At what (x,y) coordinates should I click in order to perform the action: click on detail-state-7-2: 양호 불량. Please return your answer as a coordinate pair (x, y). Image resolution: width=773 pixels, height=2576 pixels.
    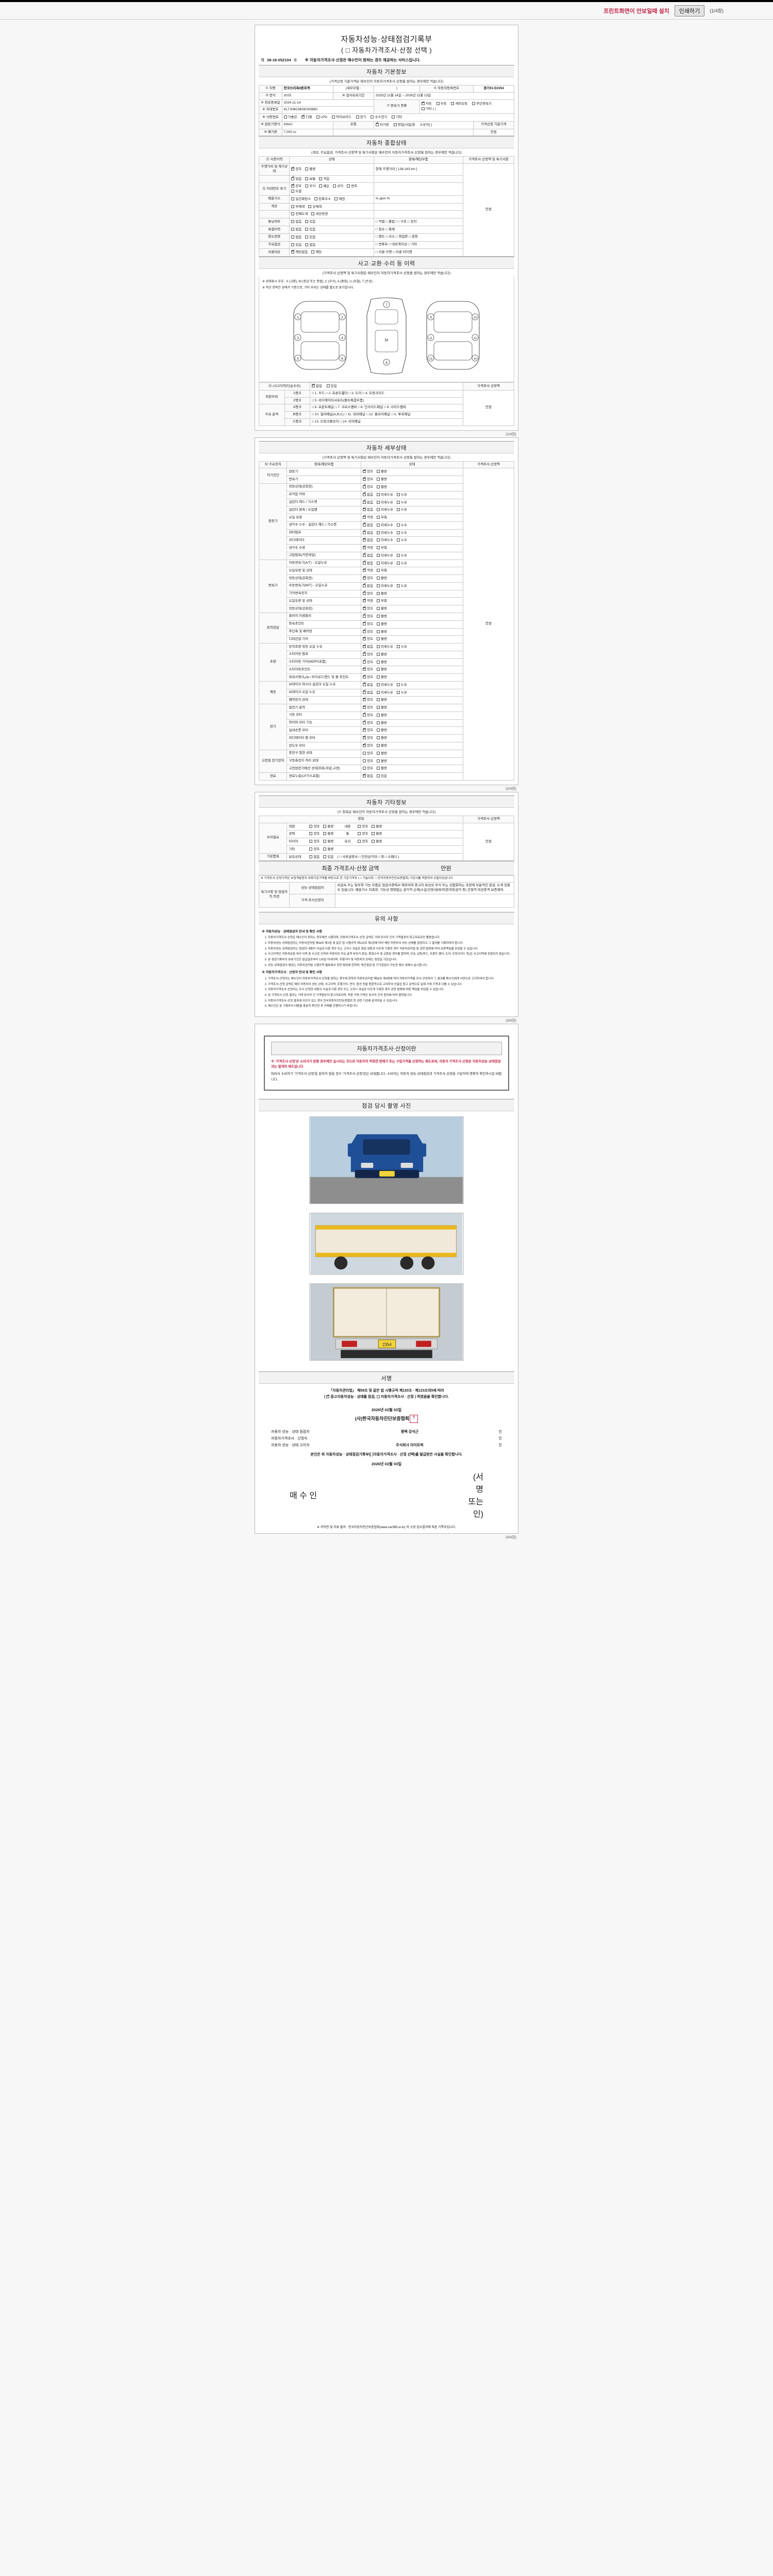
    Looking at the image, I should click on (411, 769).